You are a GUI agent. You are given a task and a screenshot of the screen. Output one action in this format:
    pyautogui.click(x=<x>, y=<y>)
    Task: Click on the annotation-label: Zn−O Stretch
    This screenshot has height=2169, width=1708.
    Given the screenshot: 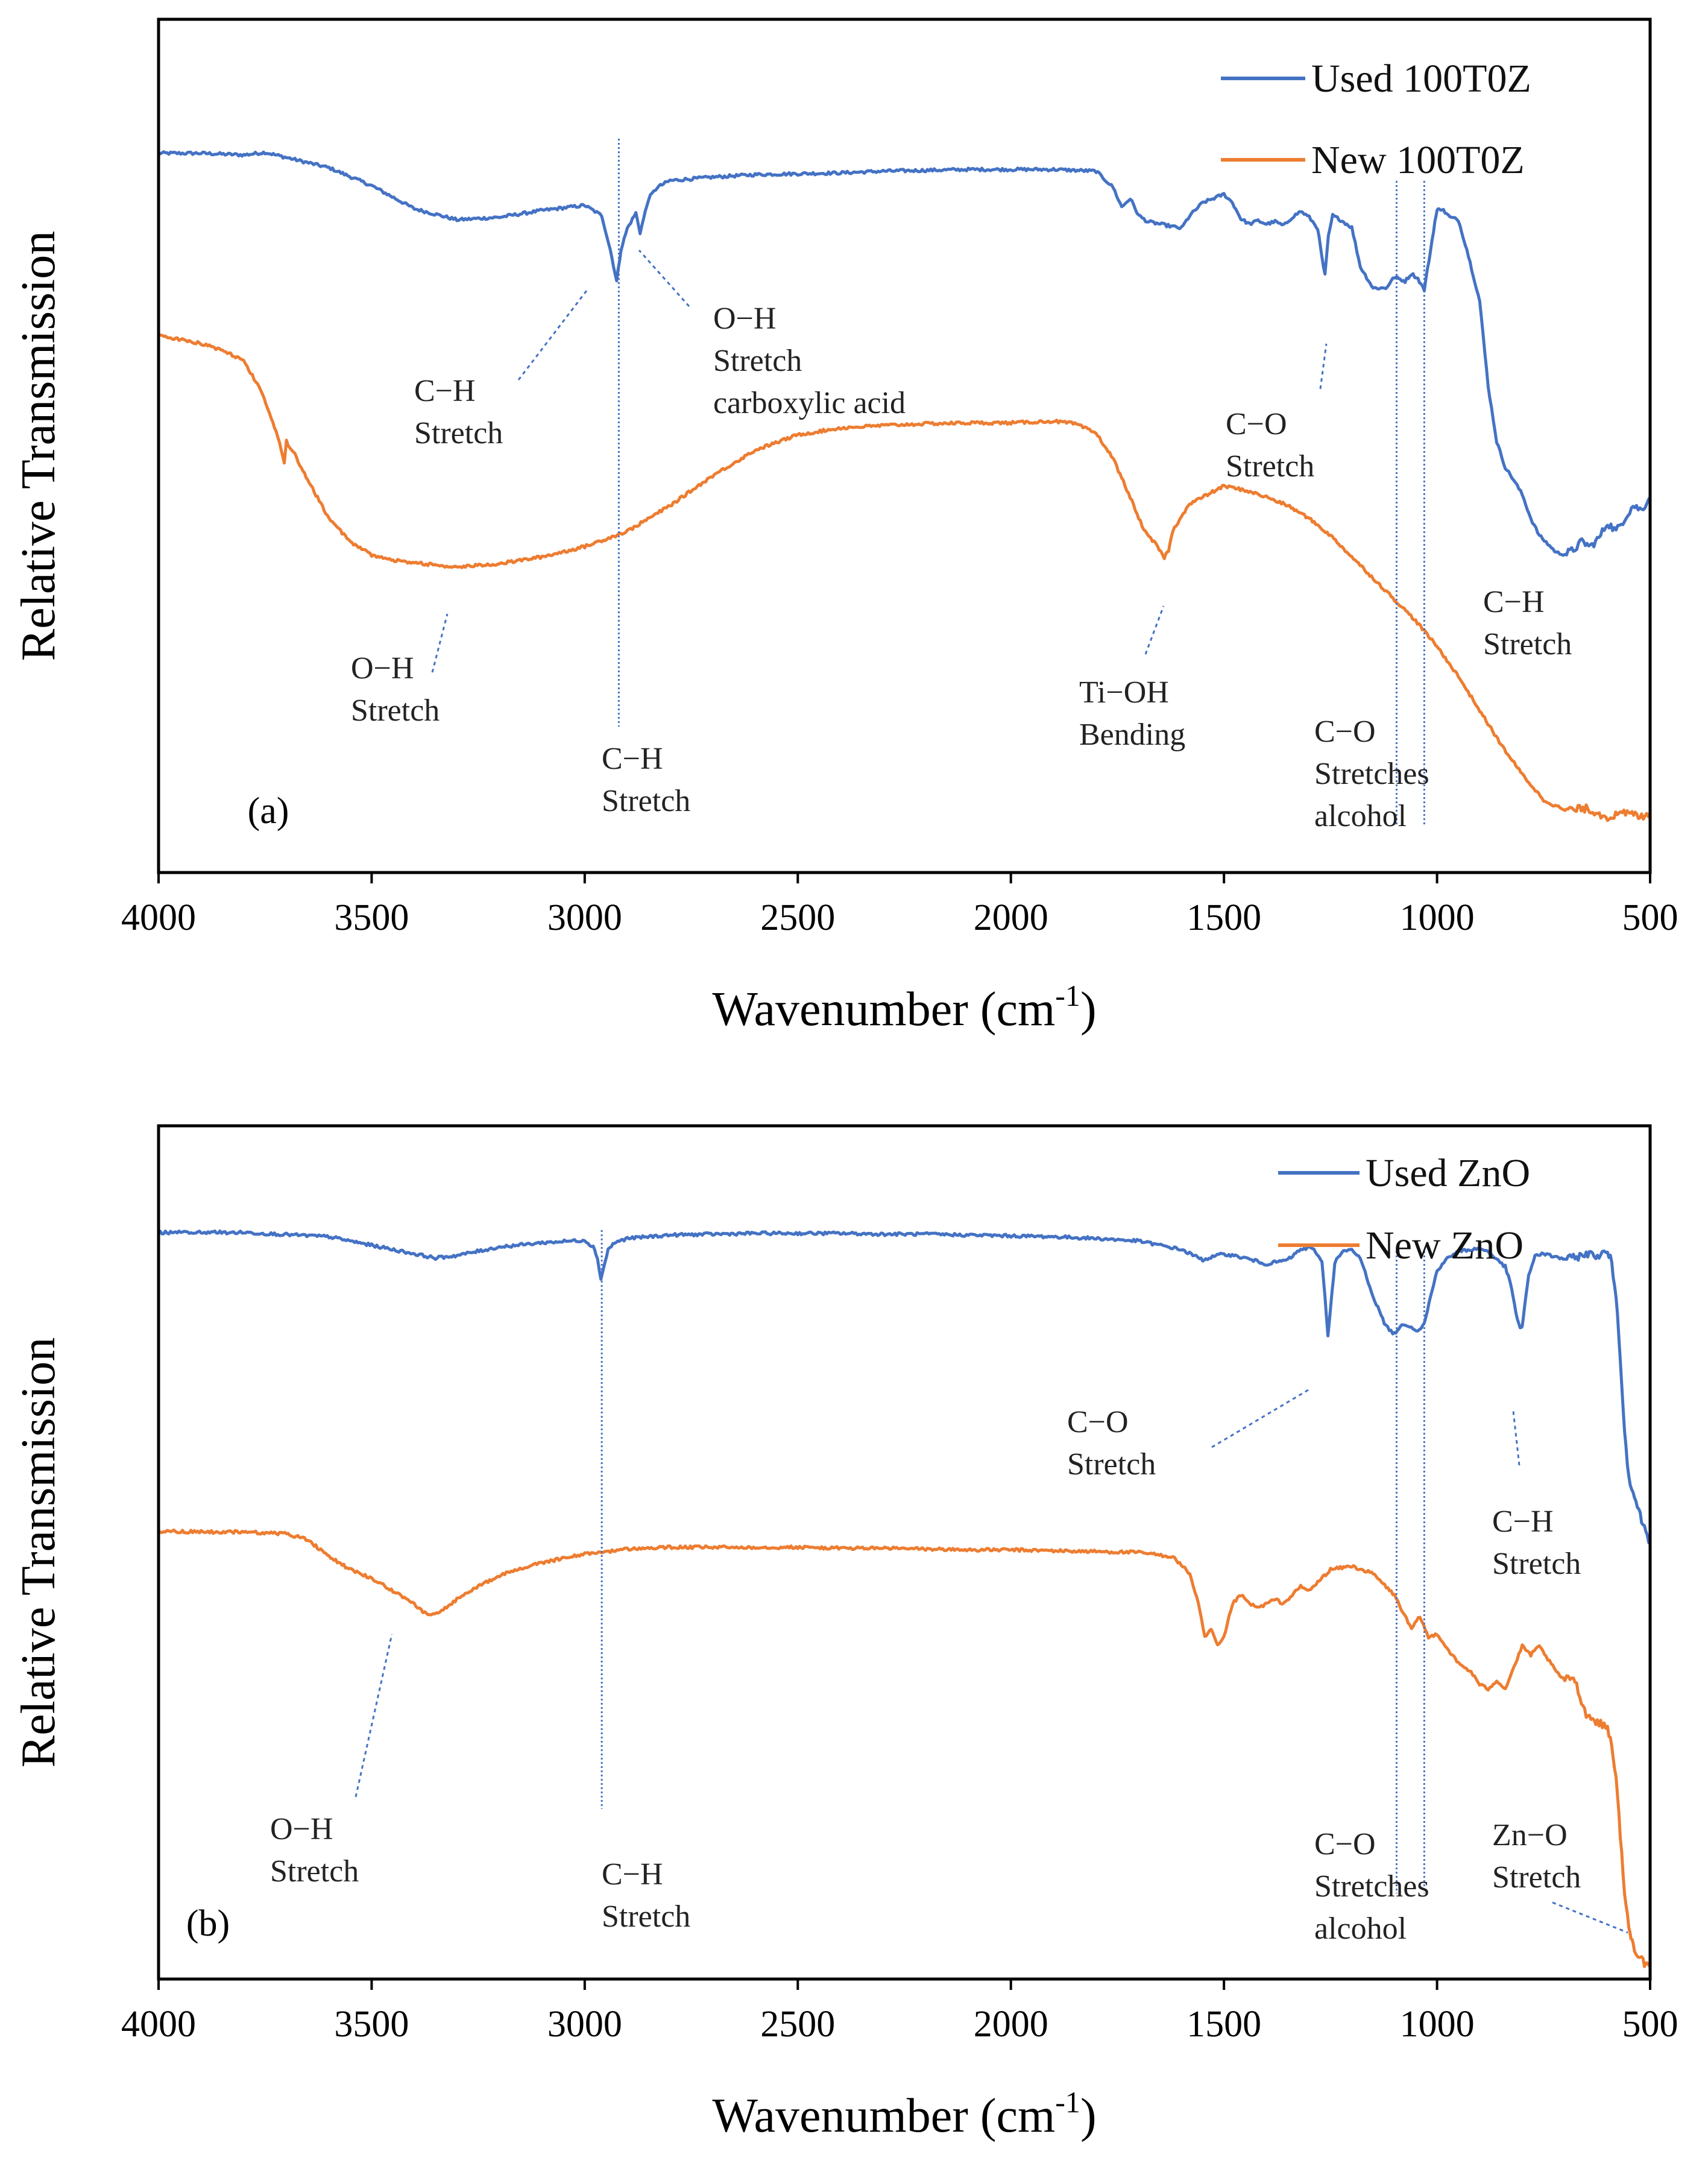 What is the action you would take?
    pyautogui.click(x=1536, y=1857)
    